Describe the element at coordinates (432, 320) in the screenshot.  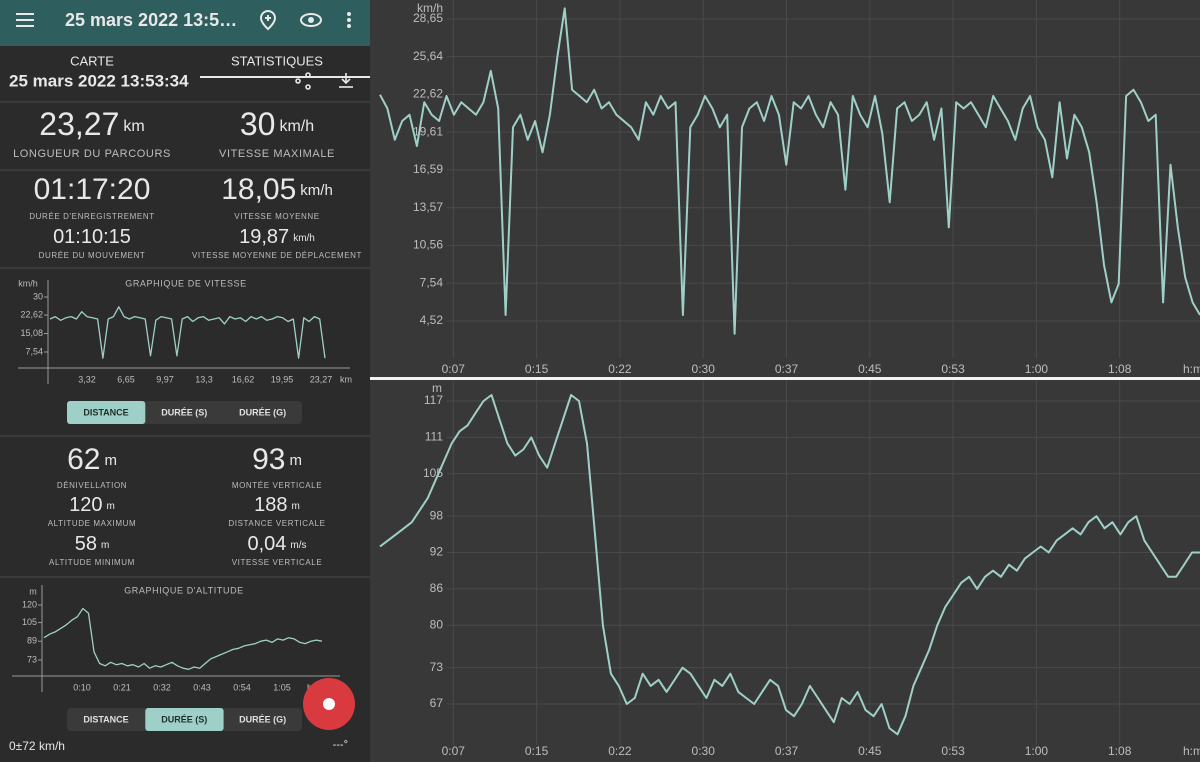
I see `y-tick-label: 4,52` at that location.